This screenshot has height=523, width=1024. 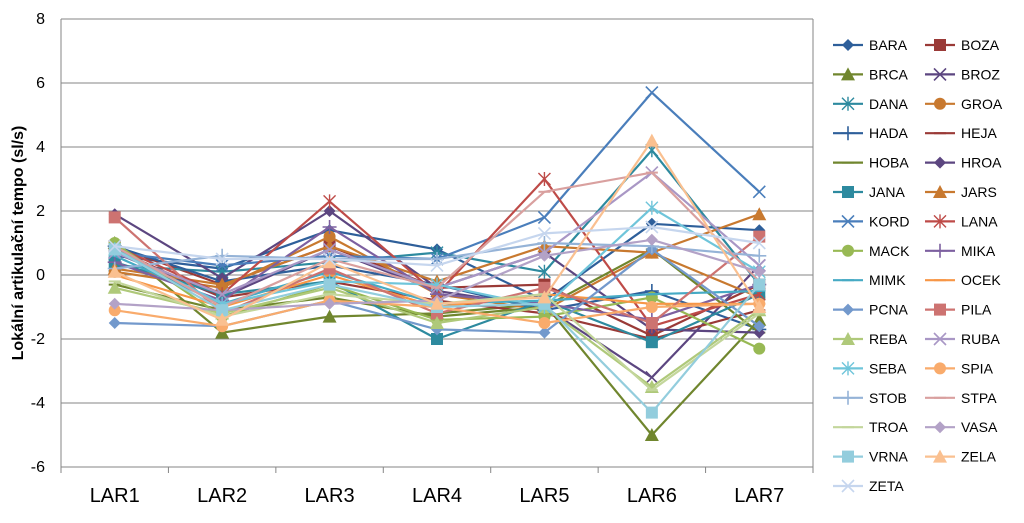 I want to click on legend-label: ZELA, so click(x=979, y=457).